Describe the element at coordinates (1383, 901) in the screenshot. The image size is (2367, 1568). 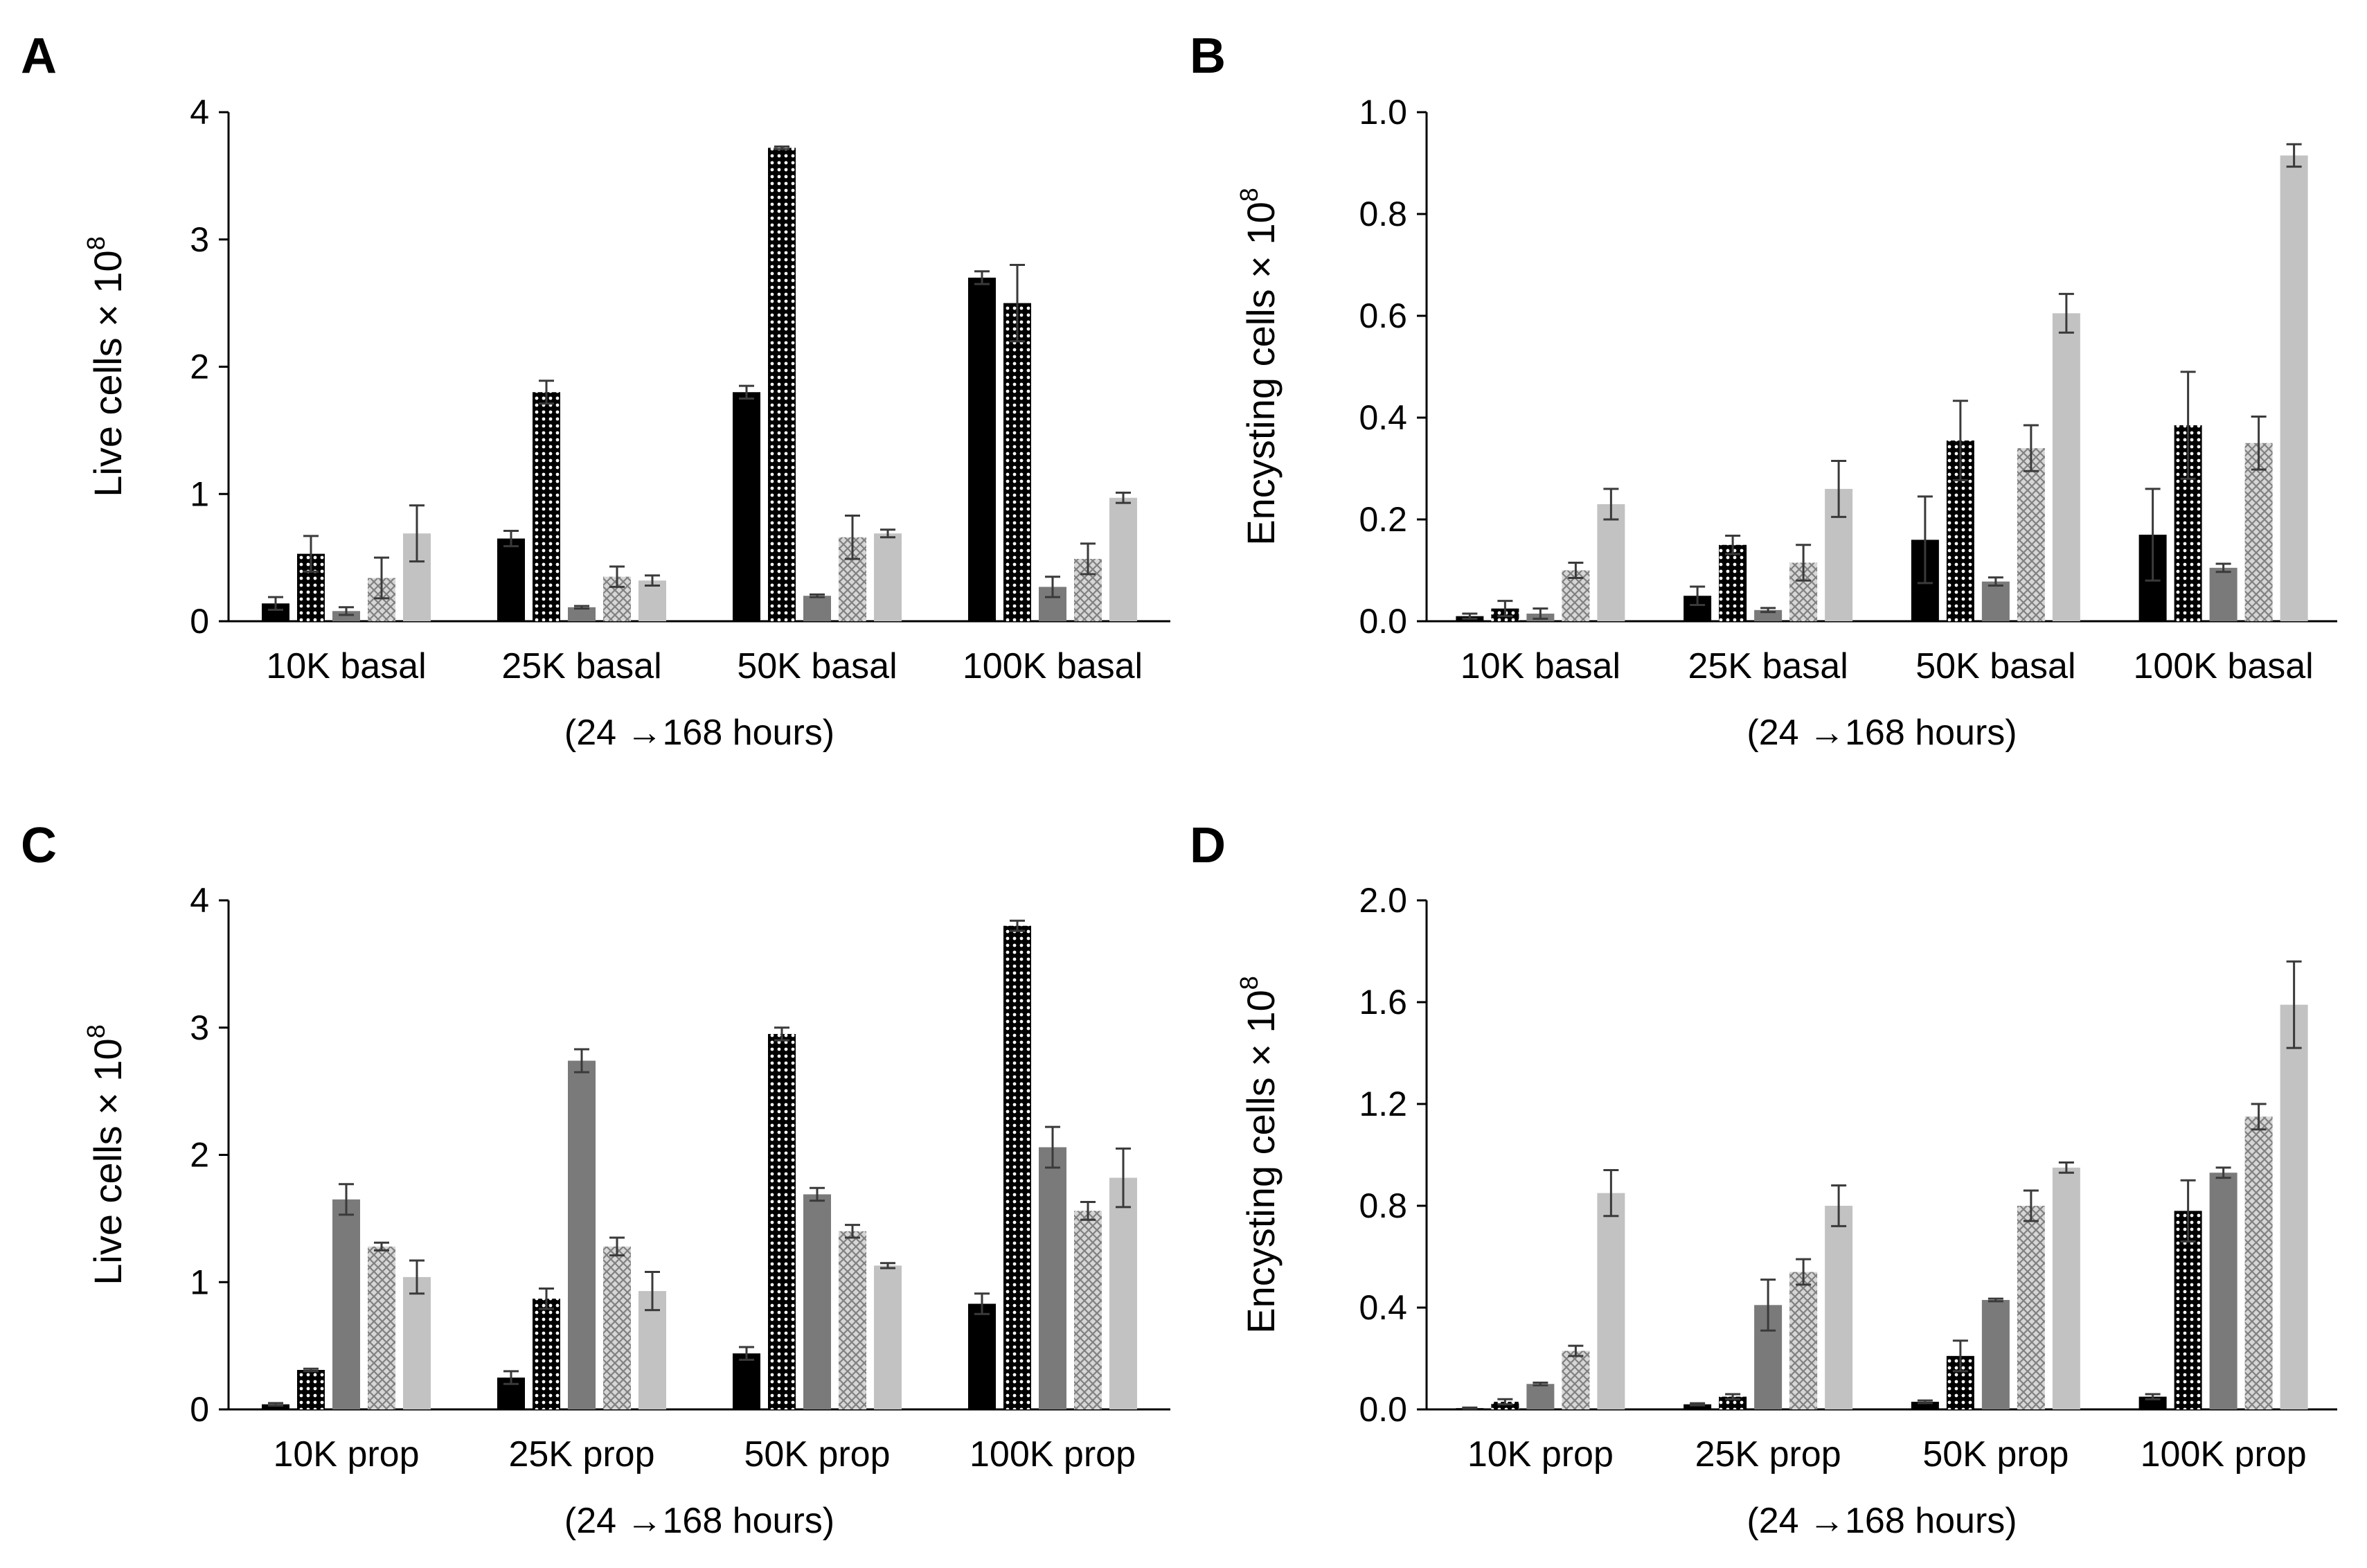
I see `y-tick-label: 2.0` at that location.